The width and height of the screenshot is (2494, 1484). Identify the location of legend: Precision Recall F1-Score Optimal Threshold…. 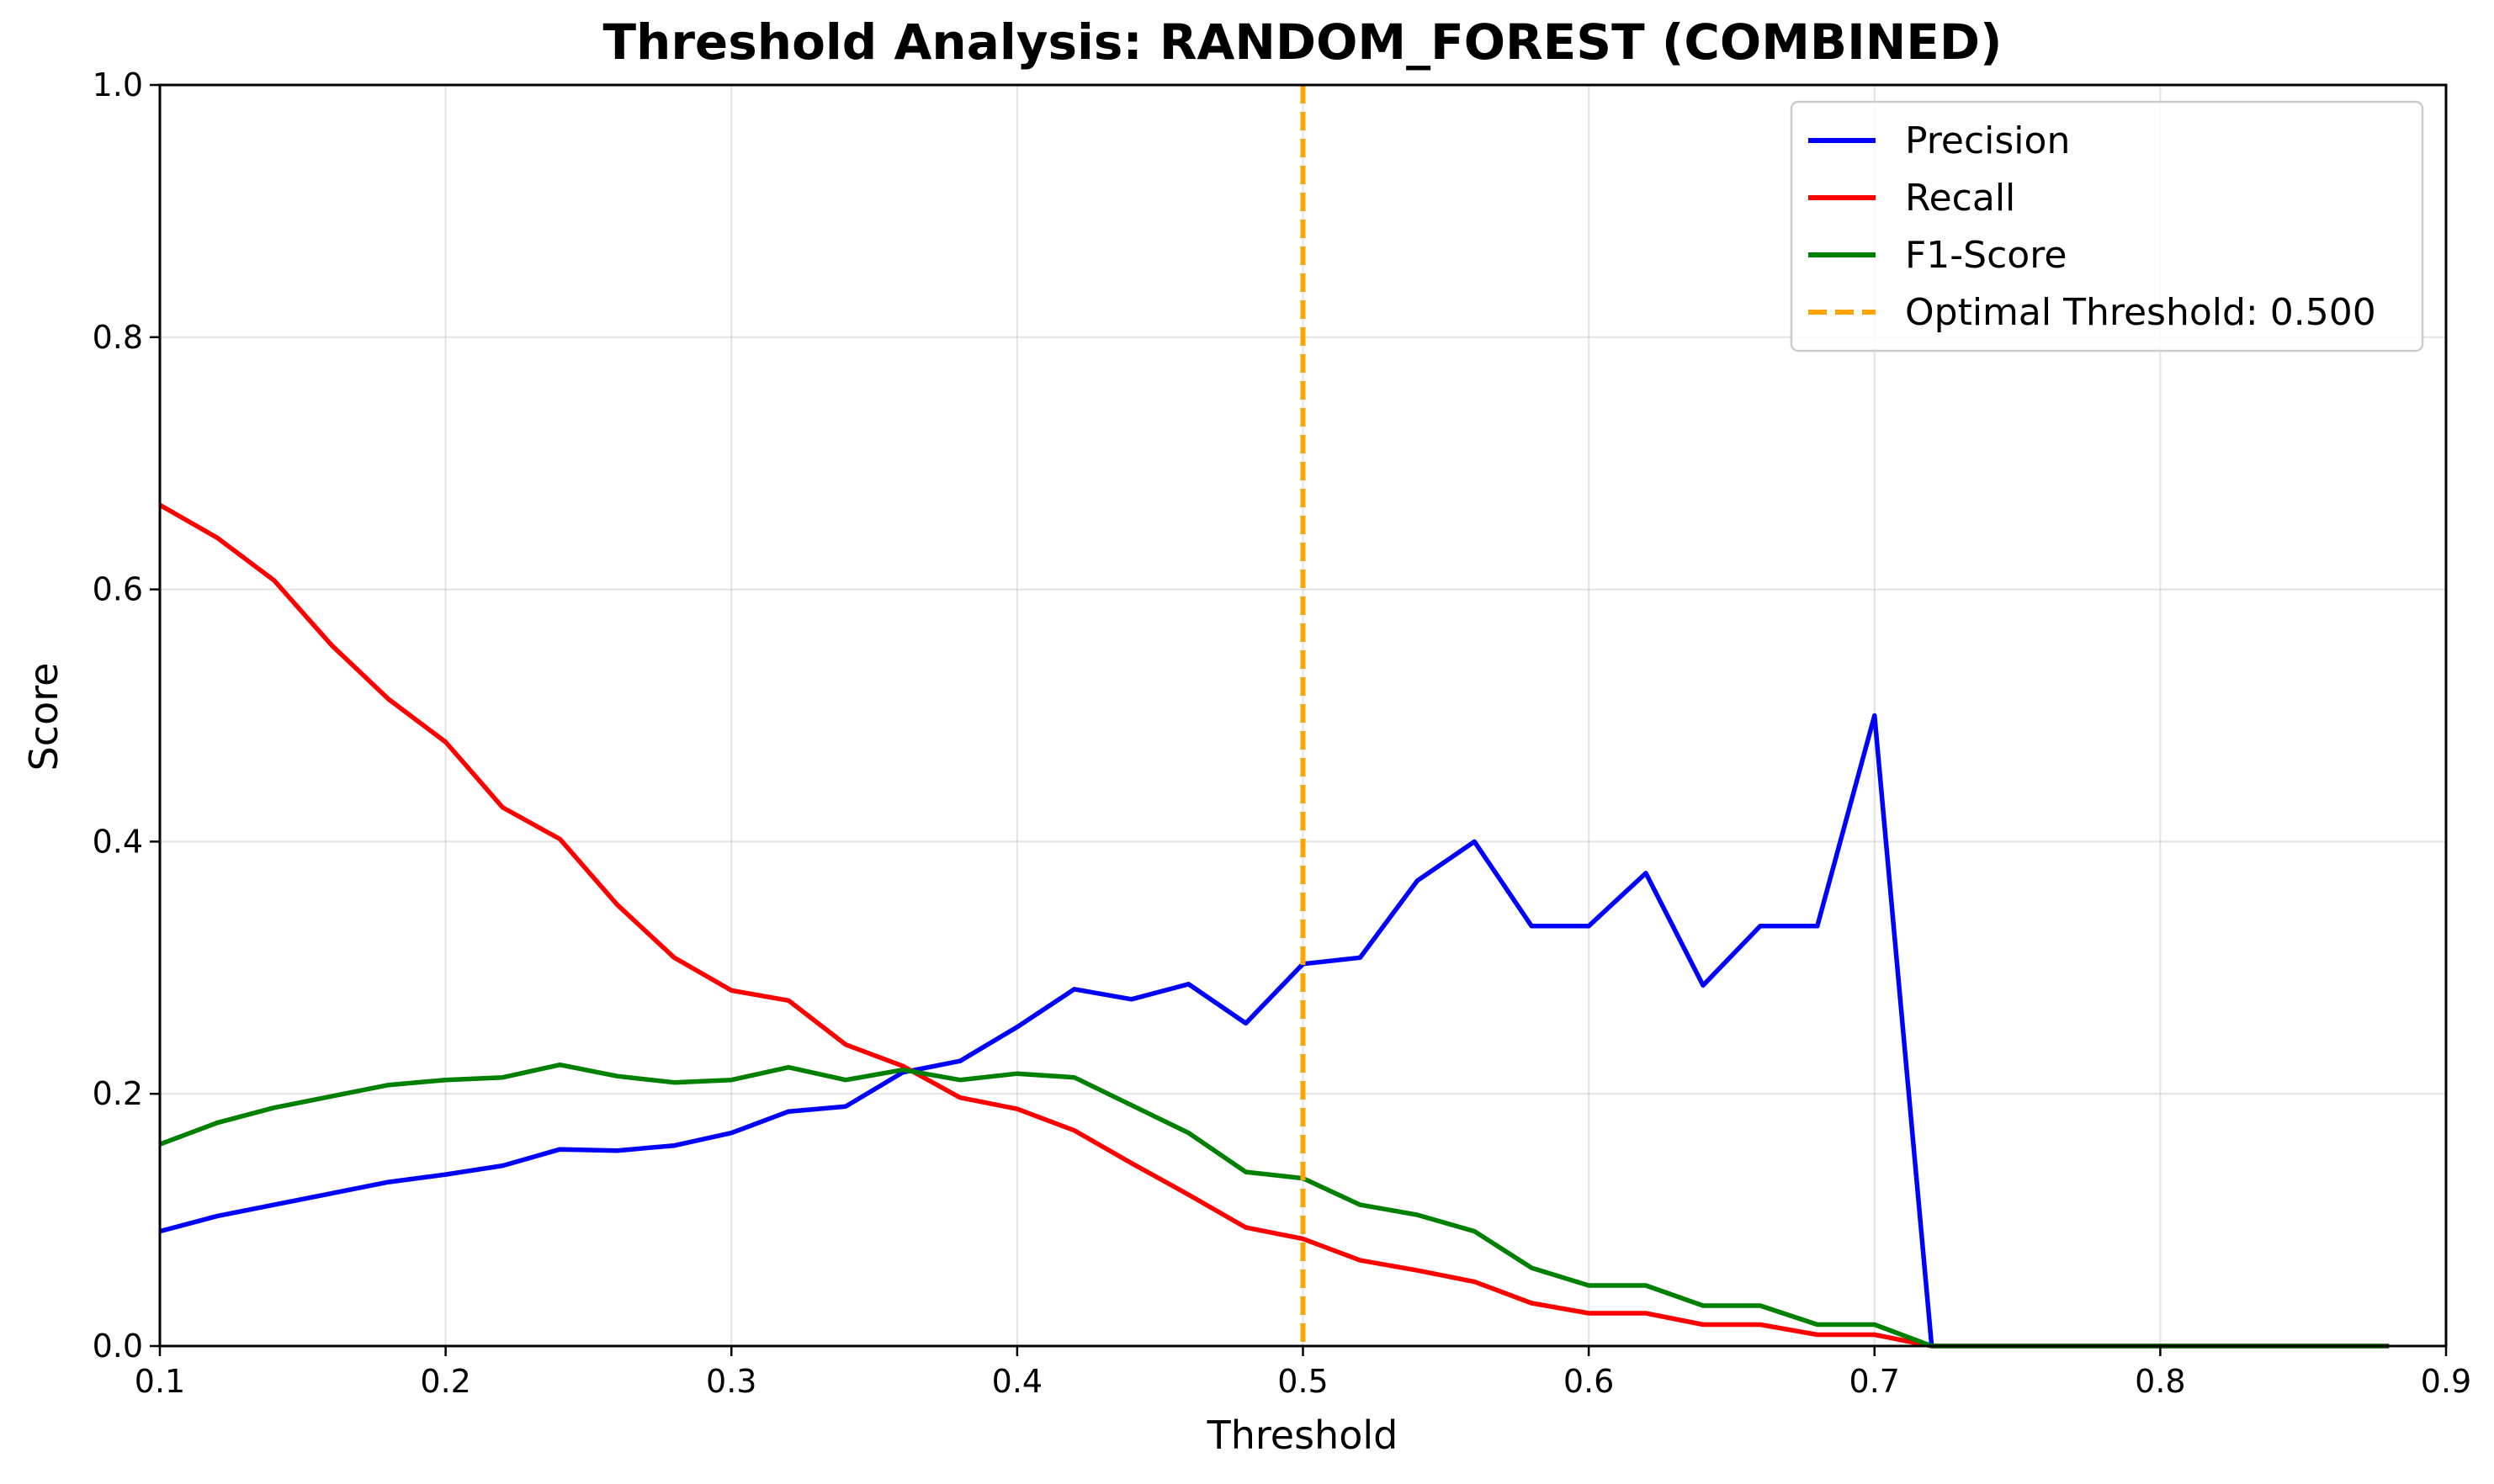
(2107, 226).